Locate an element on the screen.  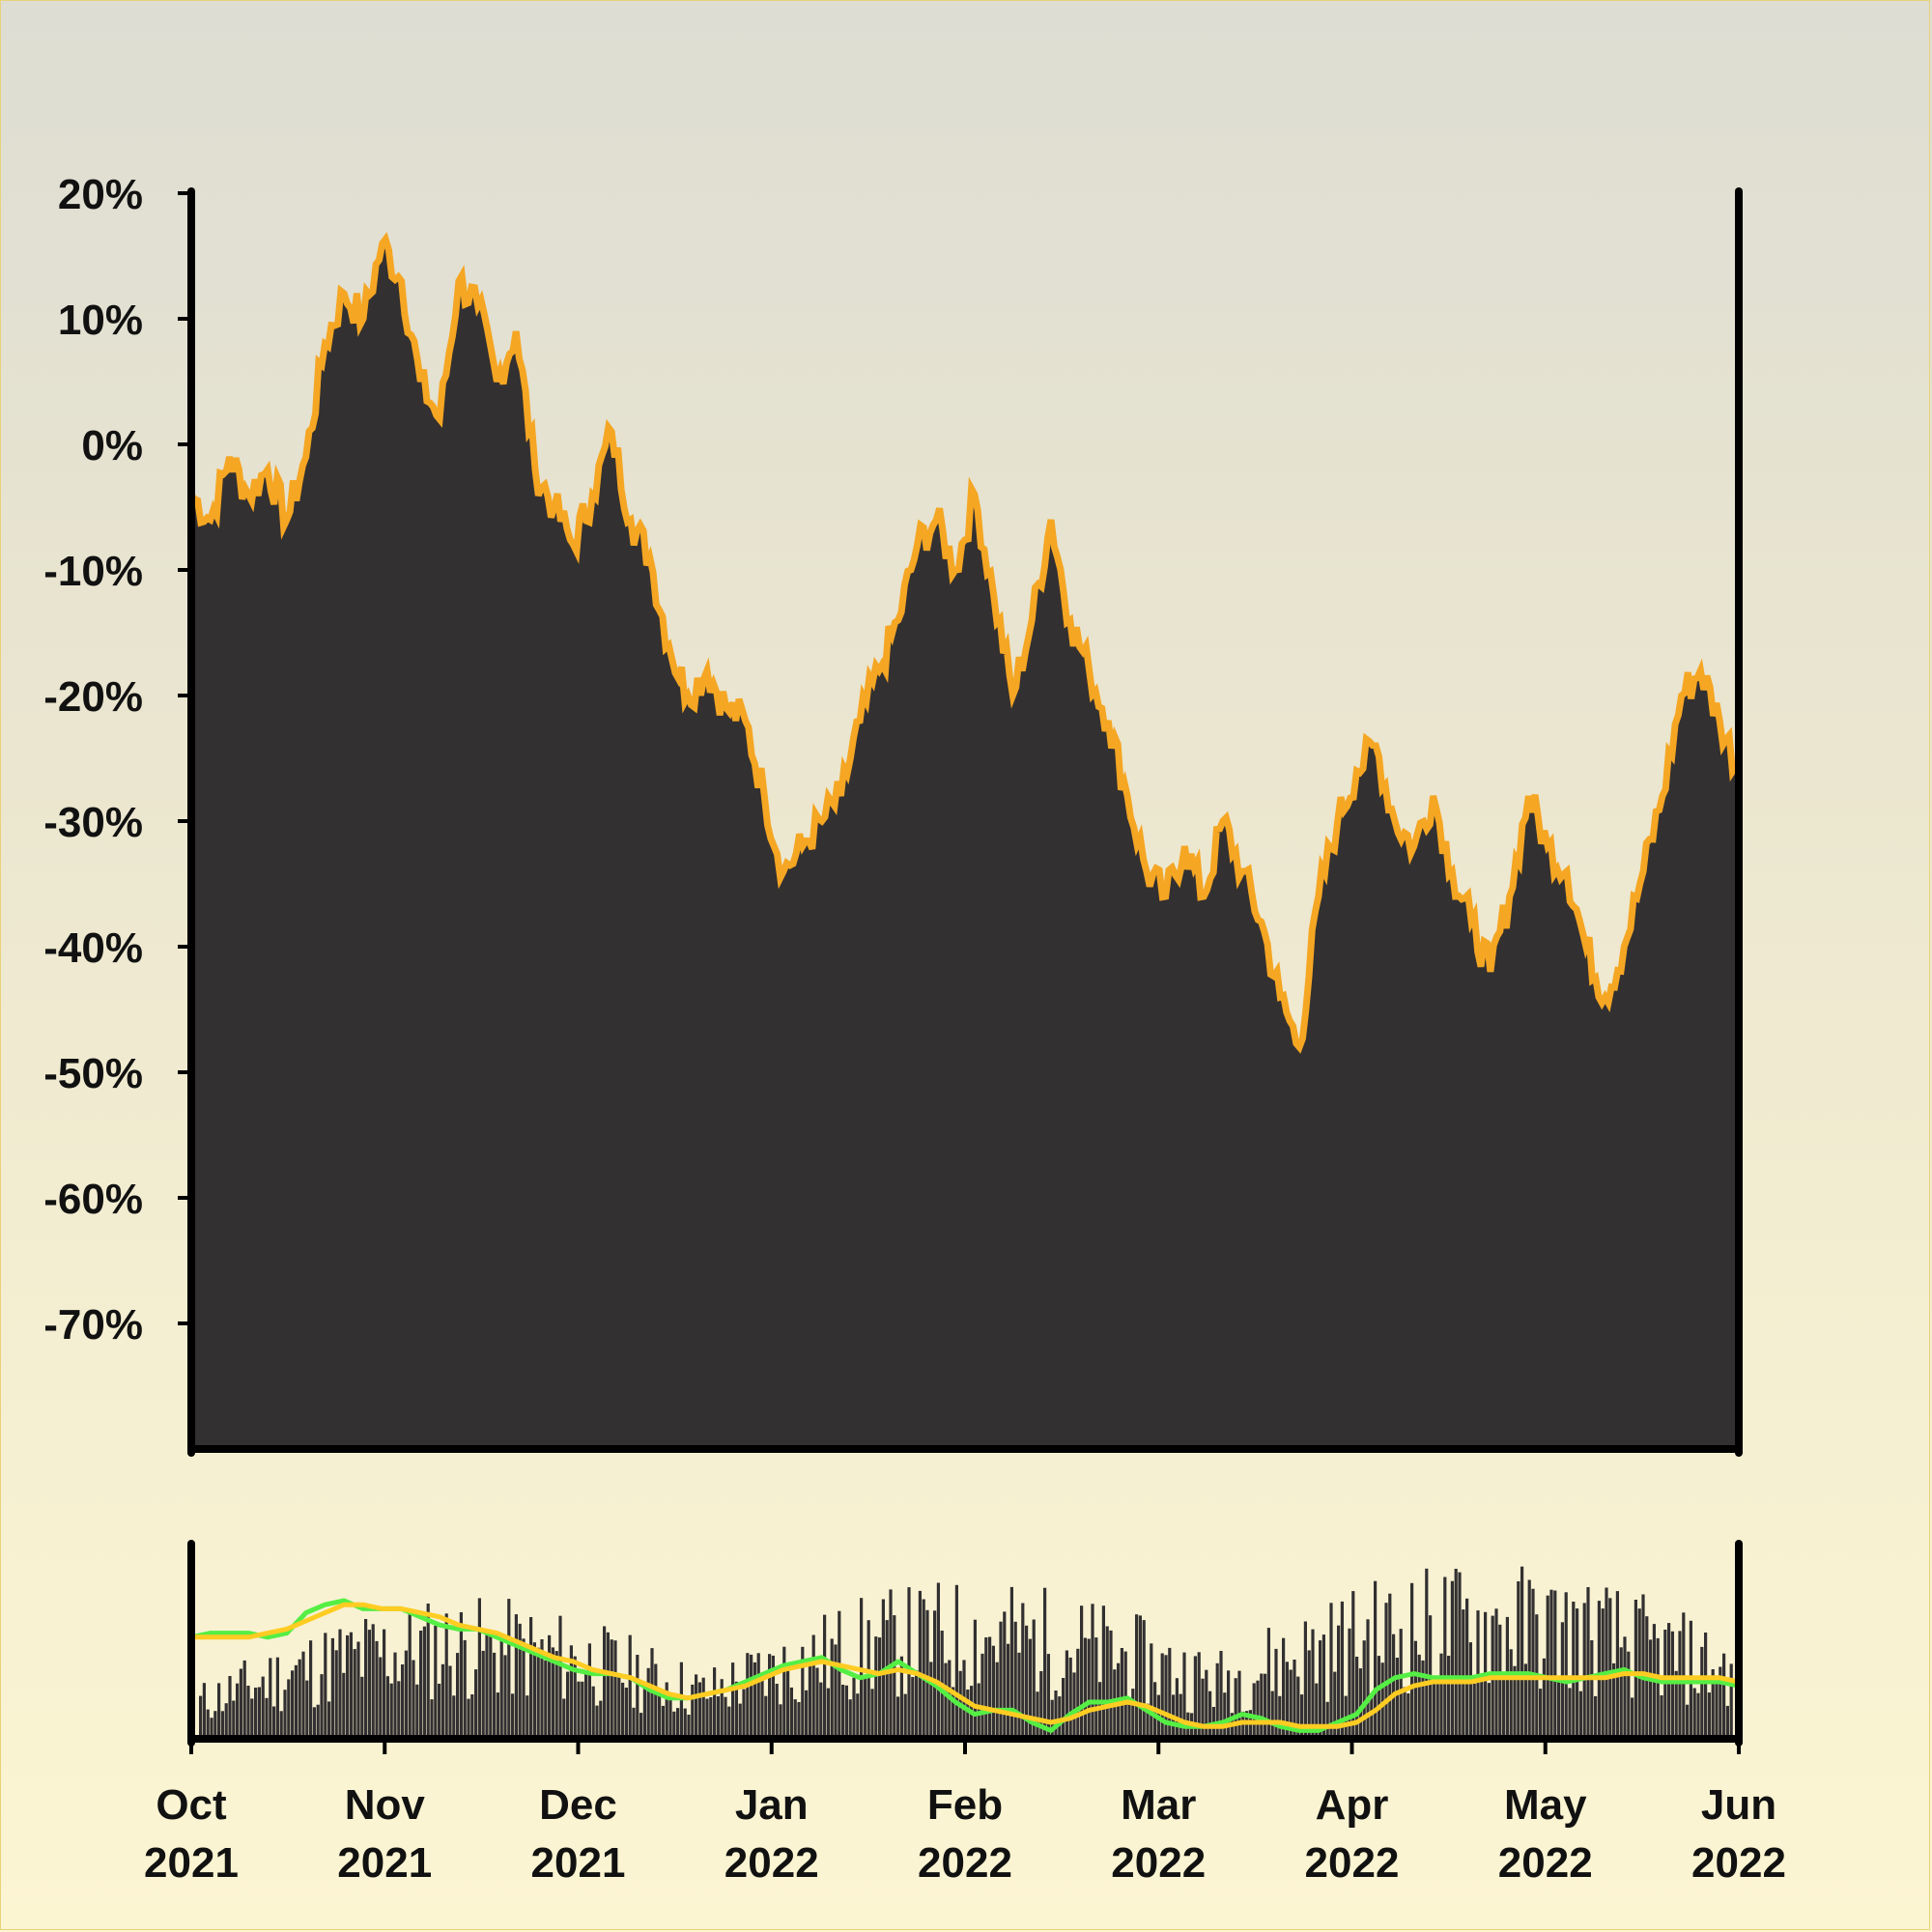
x-tick-month: Oct is located at coordinates (191, 1805).